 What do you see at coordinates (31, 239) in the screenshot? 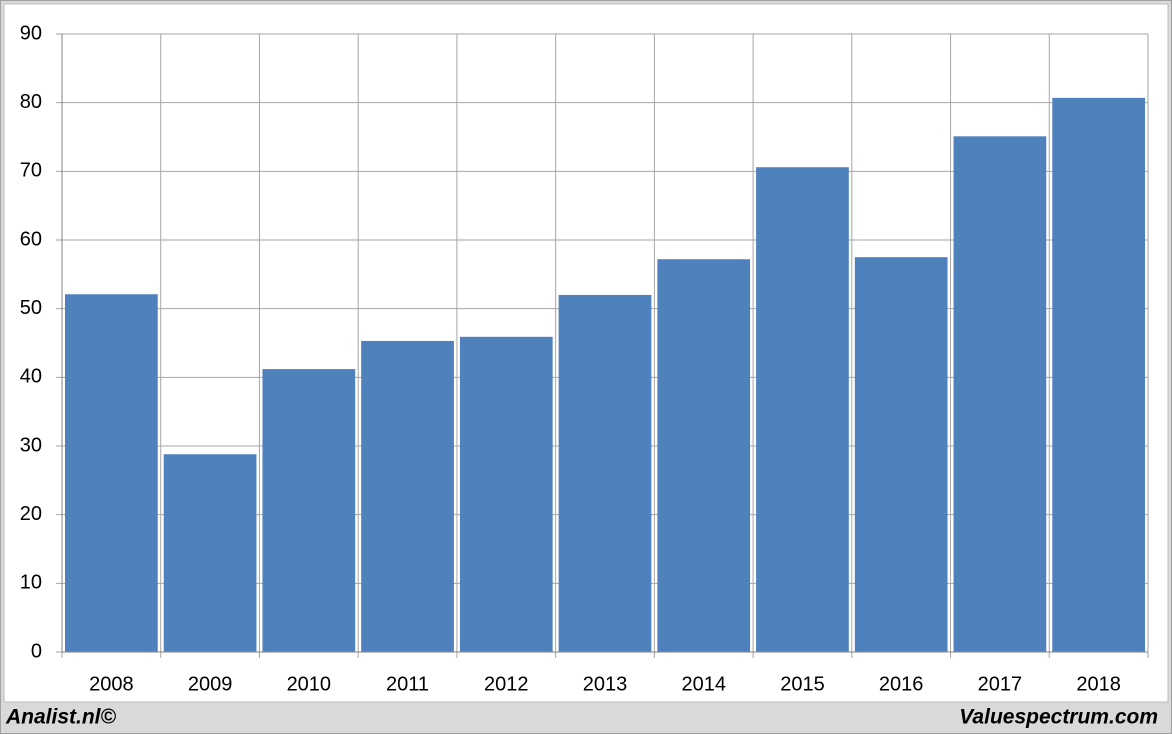
I see `y-tick-label: 60` at bounding box center [31, 239].